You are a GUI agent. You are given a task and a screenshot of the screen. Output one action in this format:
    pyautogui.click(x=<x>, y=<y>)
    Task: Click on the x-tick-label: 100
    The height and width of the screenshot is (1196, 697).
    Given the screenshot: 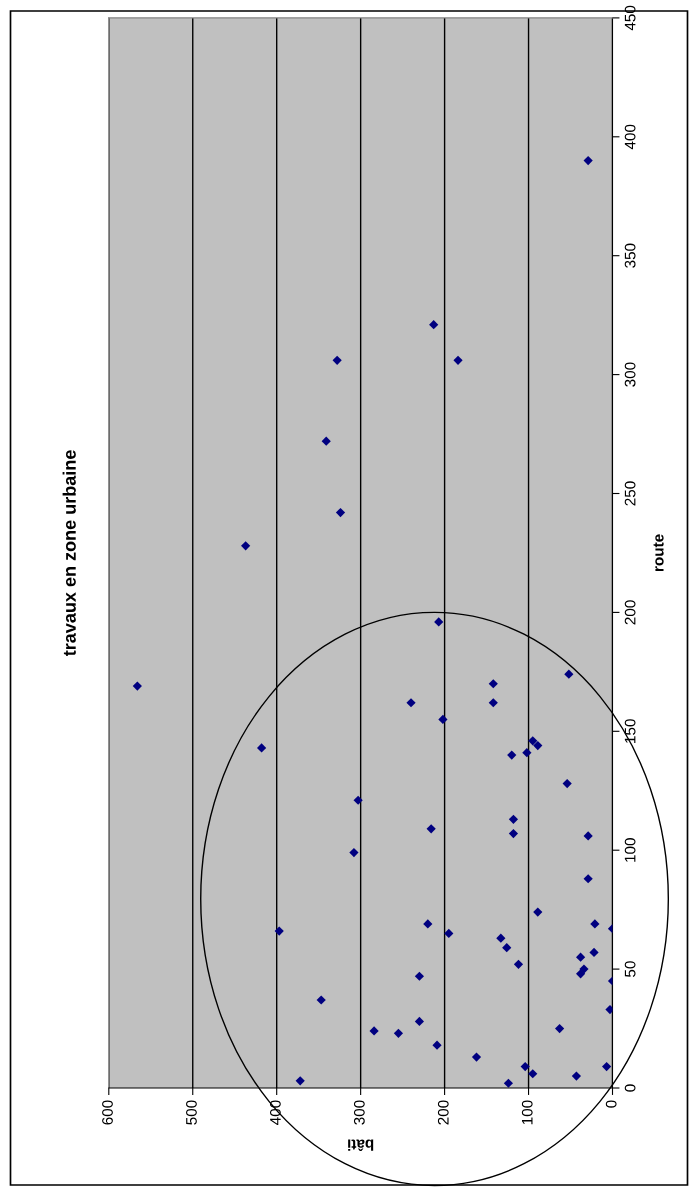 What is the action you would take?
    pyautogui.click(x=527, y=1112)
    